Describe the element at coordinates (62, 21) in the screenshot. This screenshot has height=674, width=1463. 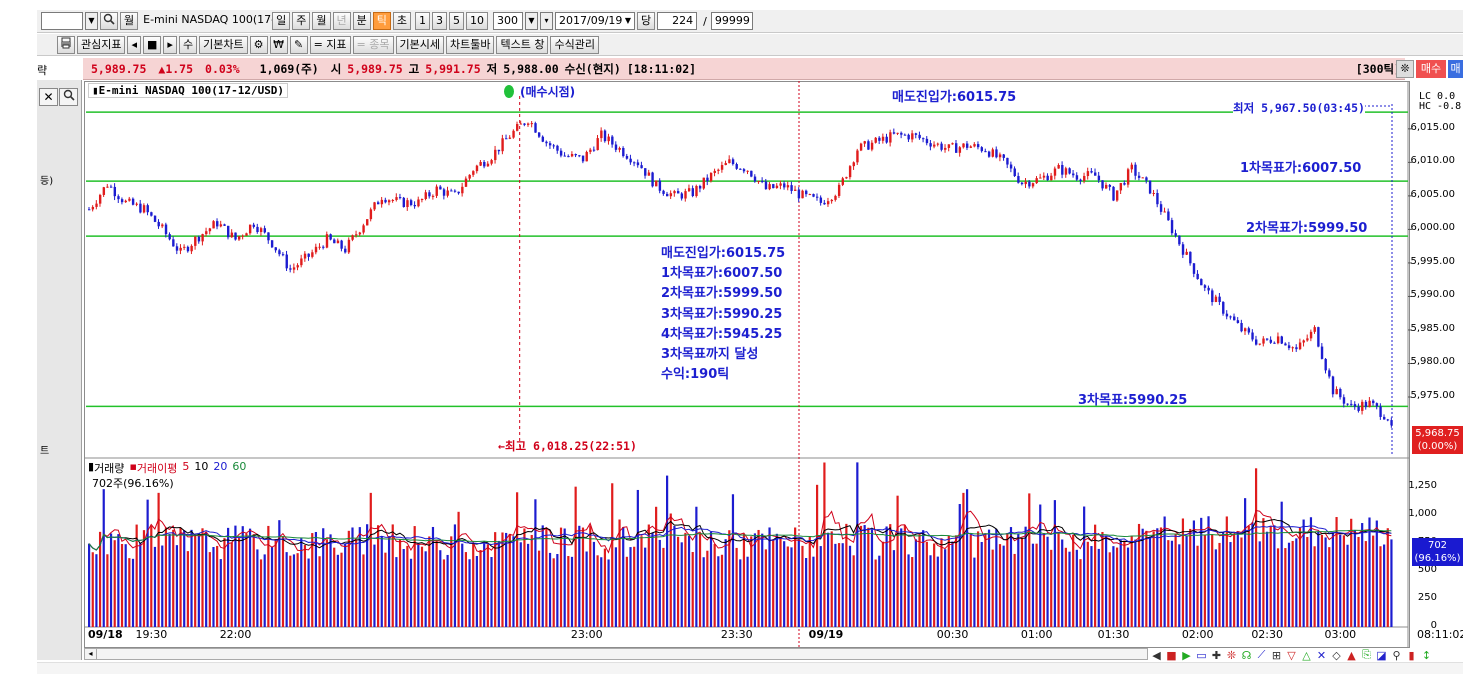
I see `code-input` at that location.